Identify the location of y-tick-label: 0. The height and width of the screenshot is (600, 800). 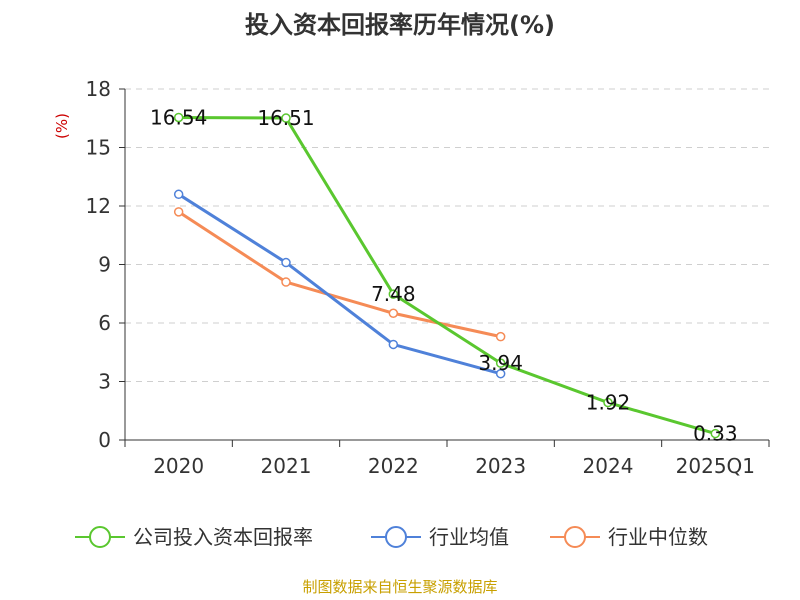
(104, 440).